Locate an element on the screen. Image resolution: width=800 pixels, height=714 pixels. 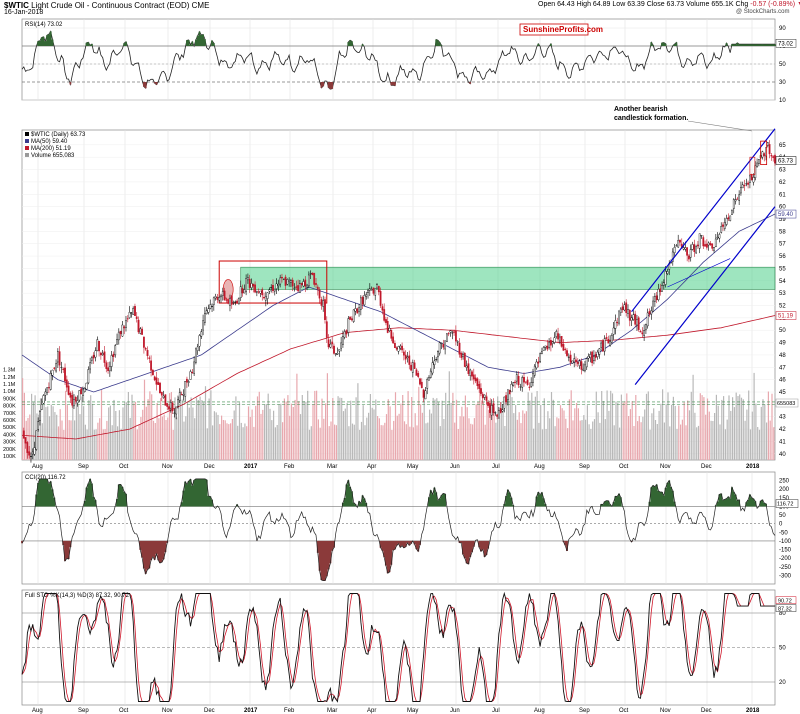
channel-lower is located at coordinates (705, 295).